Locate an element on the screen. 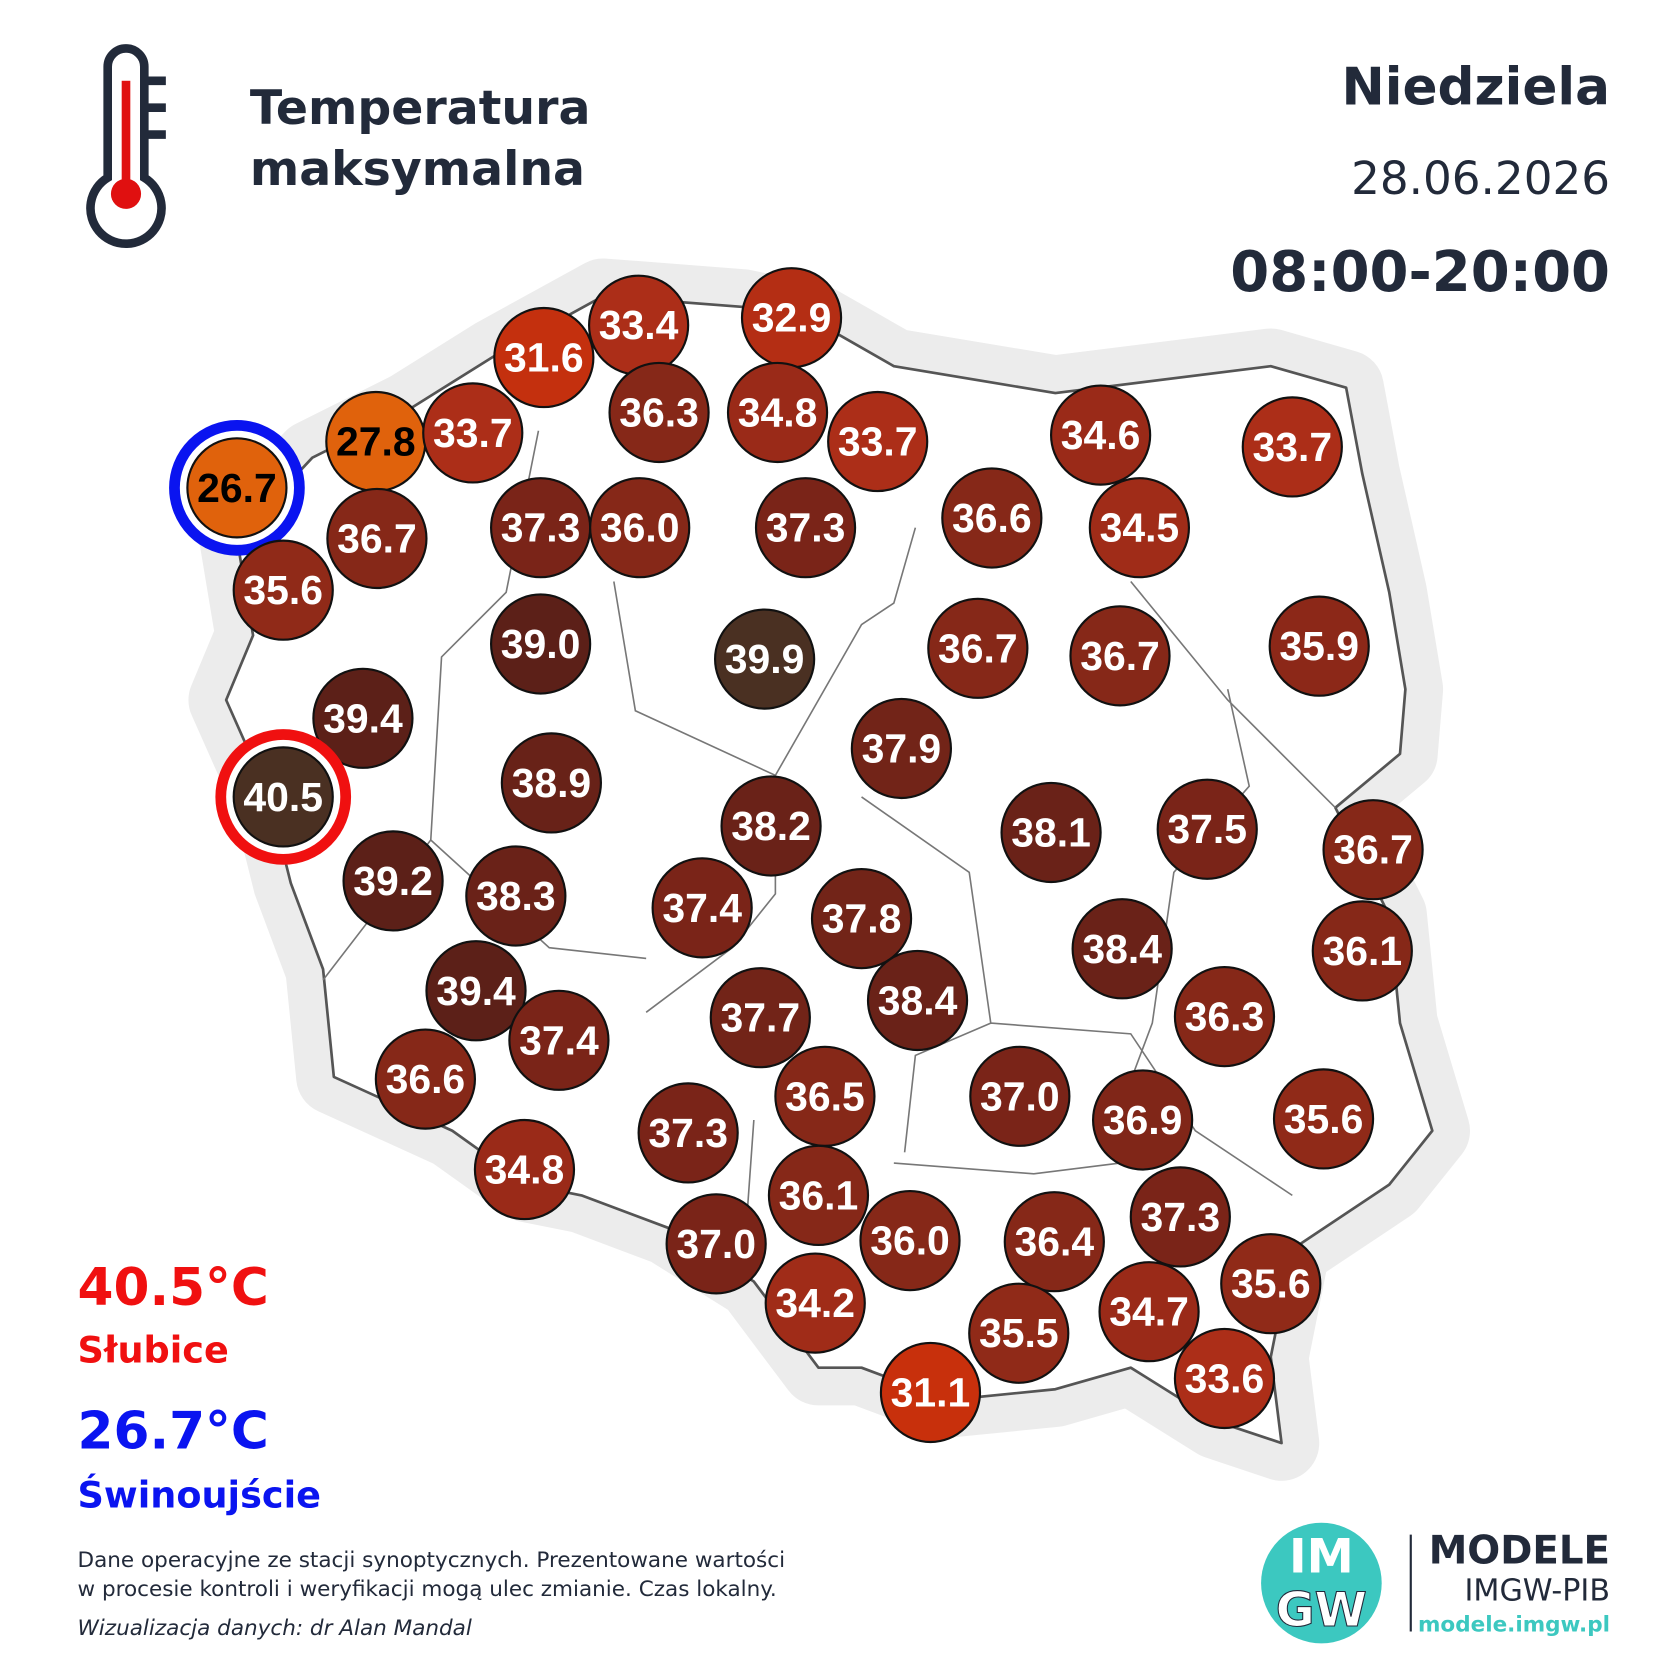 This screenshot has height=1680, width=1680. station-value: 38.1 is located at coordinates (1051, 832).